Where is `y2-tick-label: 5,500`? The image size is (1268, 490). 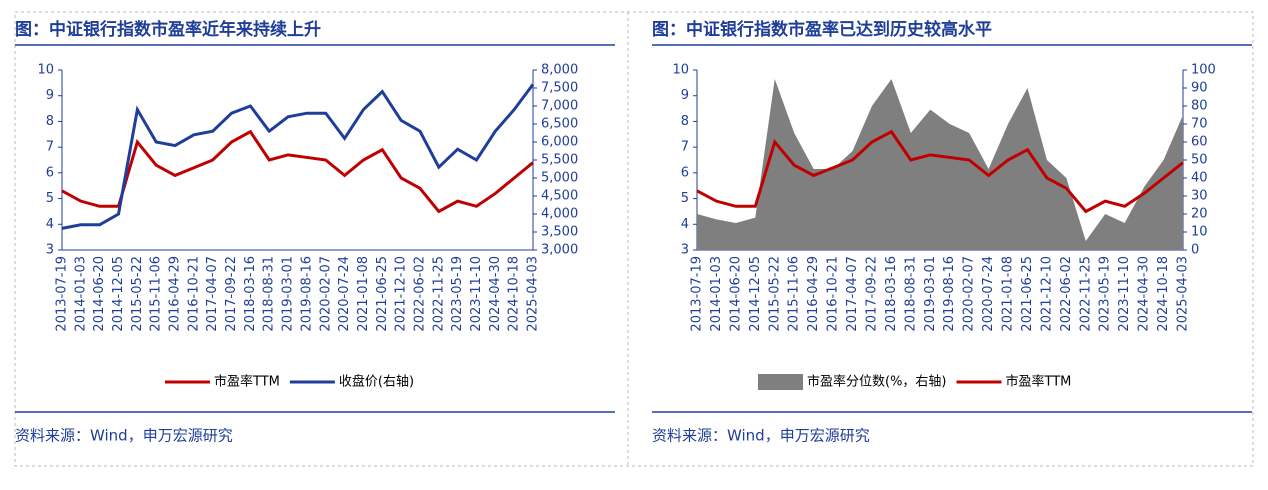
y2-tick-label: 5,500 is located at coordinates (559, 160).